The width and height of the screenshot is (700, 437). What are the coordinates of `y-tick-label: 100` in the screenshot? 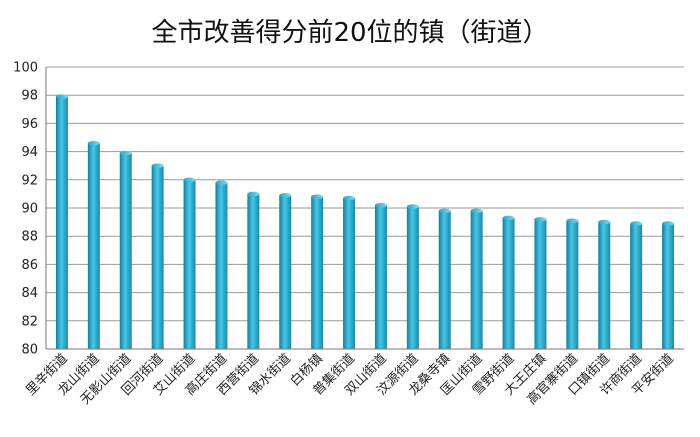 It's located at (25, 68).